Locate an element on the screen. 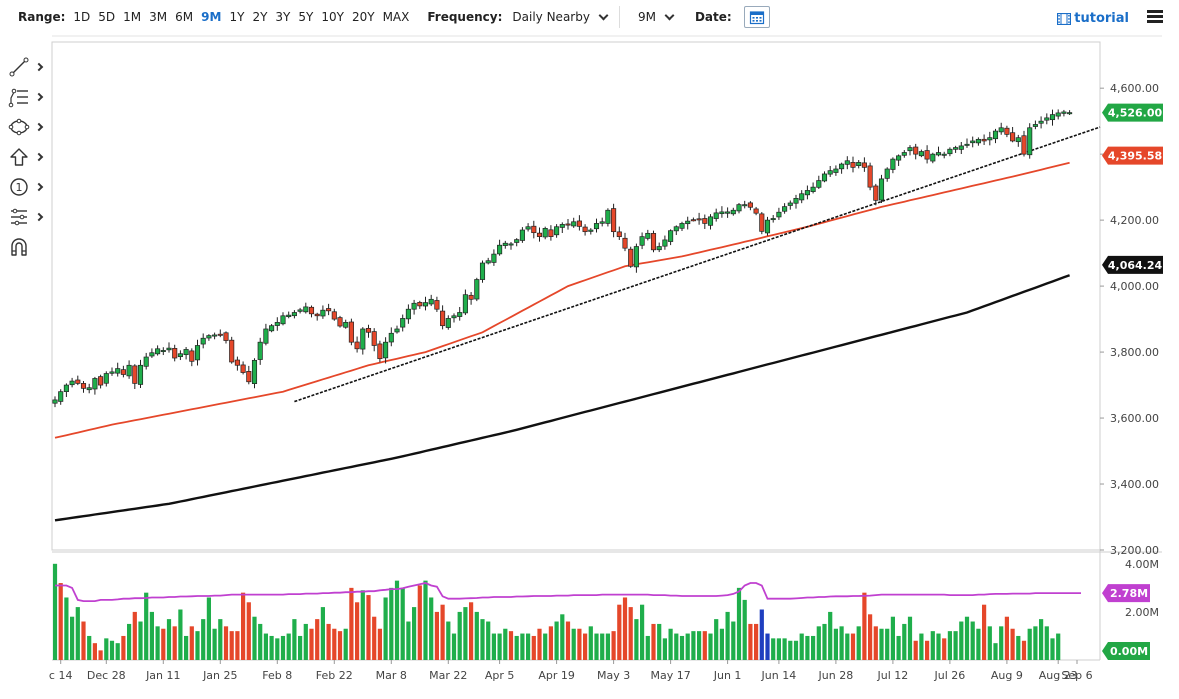 This screenshot has width=1179, height=699. calendar-button is located at coordinates (756, 17).